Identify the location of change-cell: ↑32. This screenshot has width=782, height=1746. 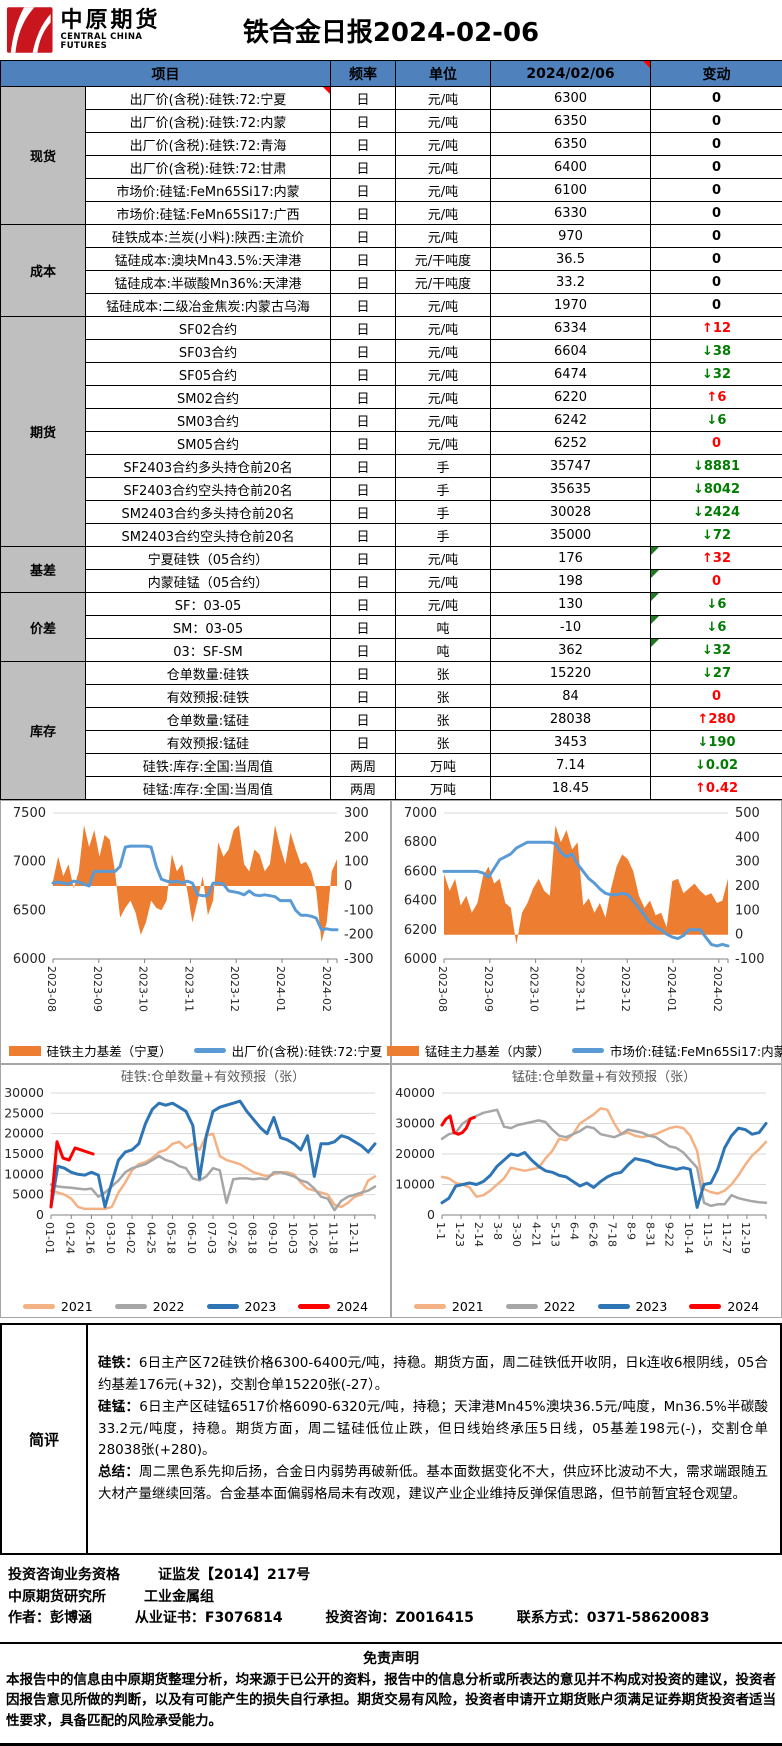
(716, 558).